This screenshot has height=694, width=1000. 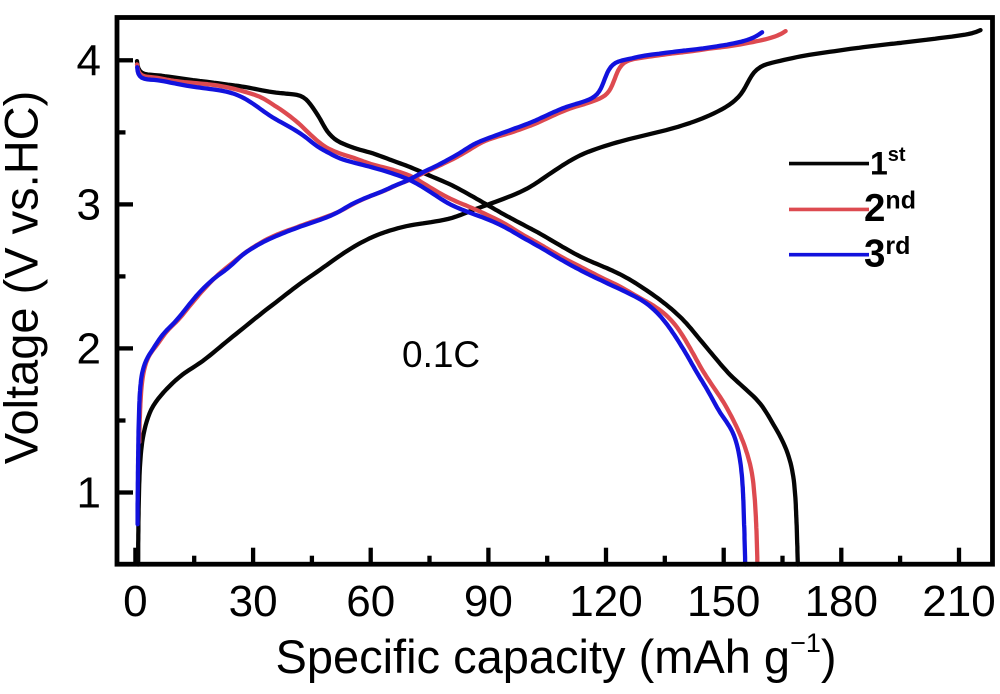 What do you see at coordinates (488, 601) in the screenshot?
I see `svg-text: 90` at bounding box center [488, 601].